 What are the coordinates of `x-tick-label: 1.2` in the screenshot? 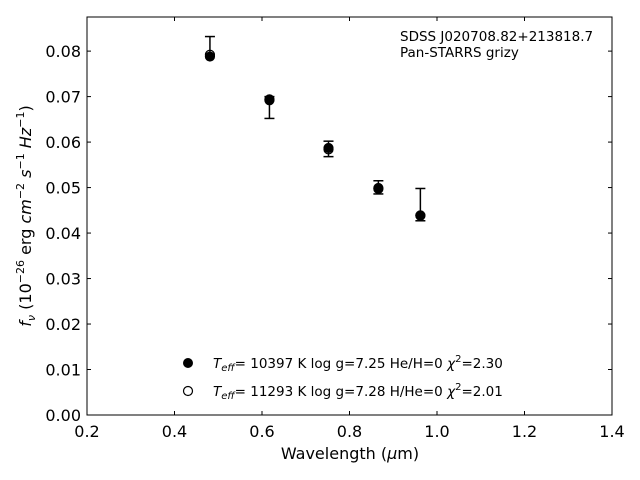 It's located at (524, 431).